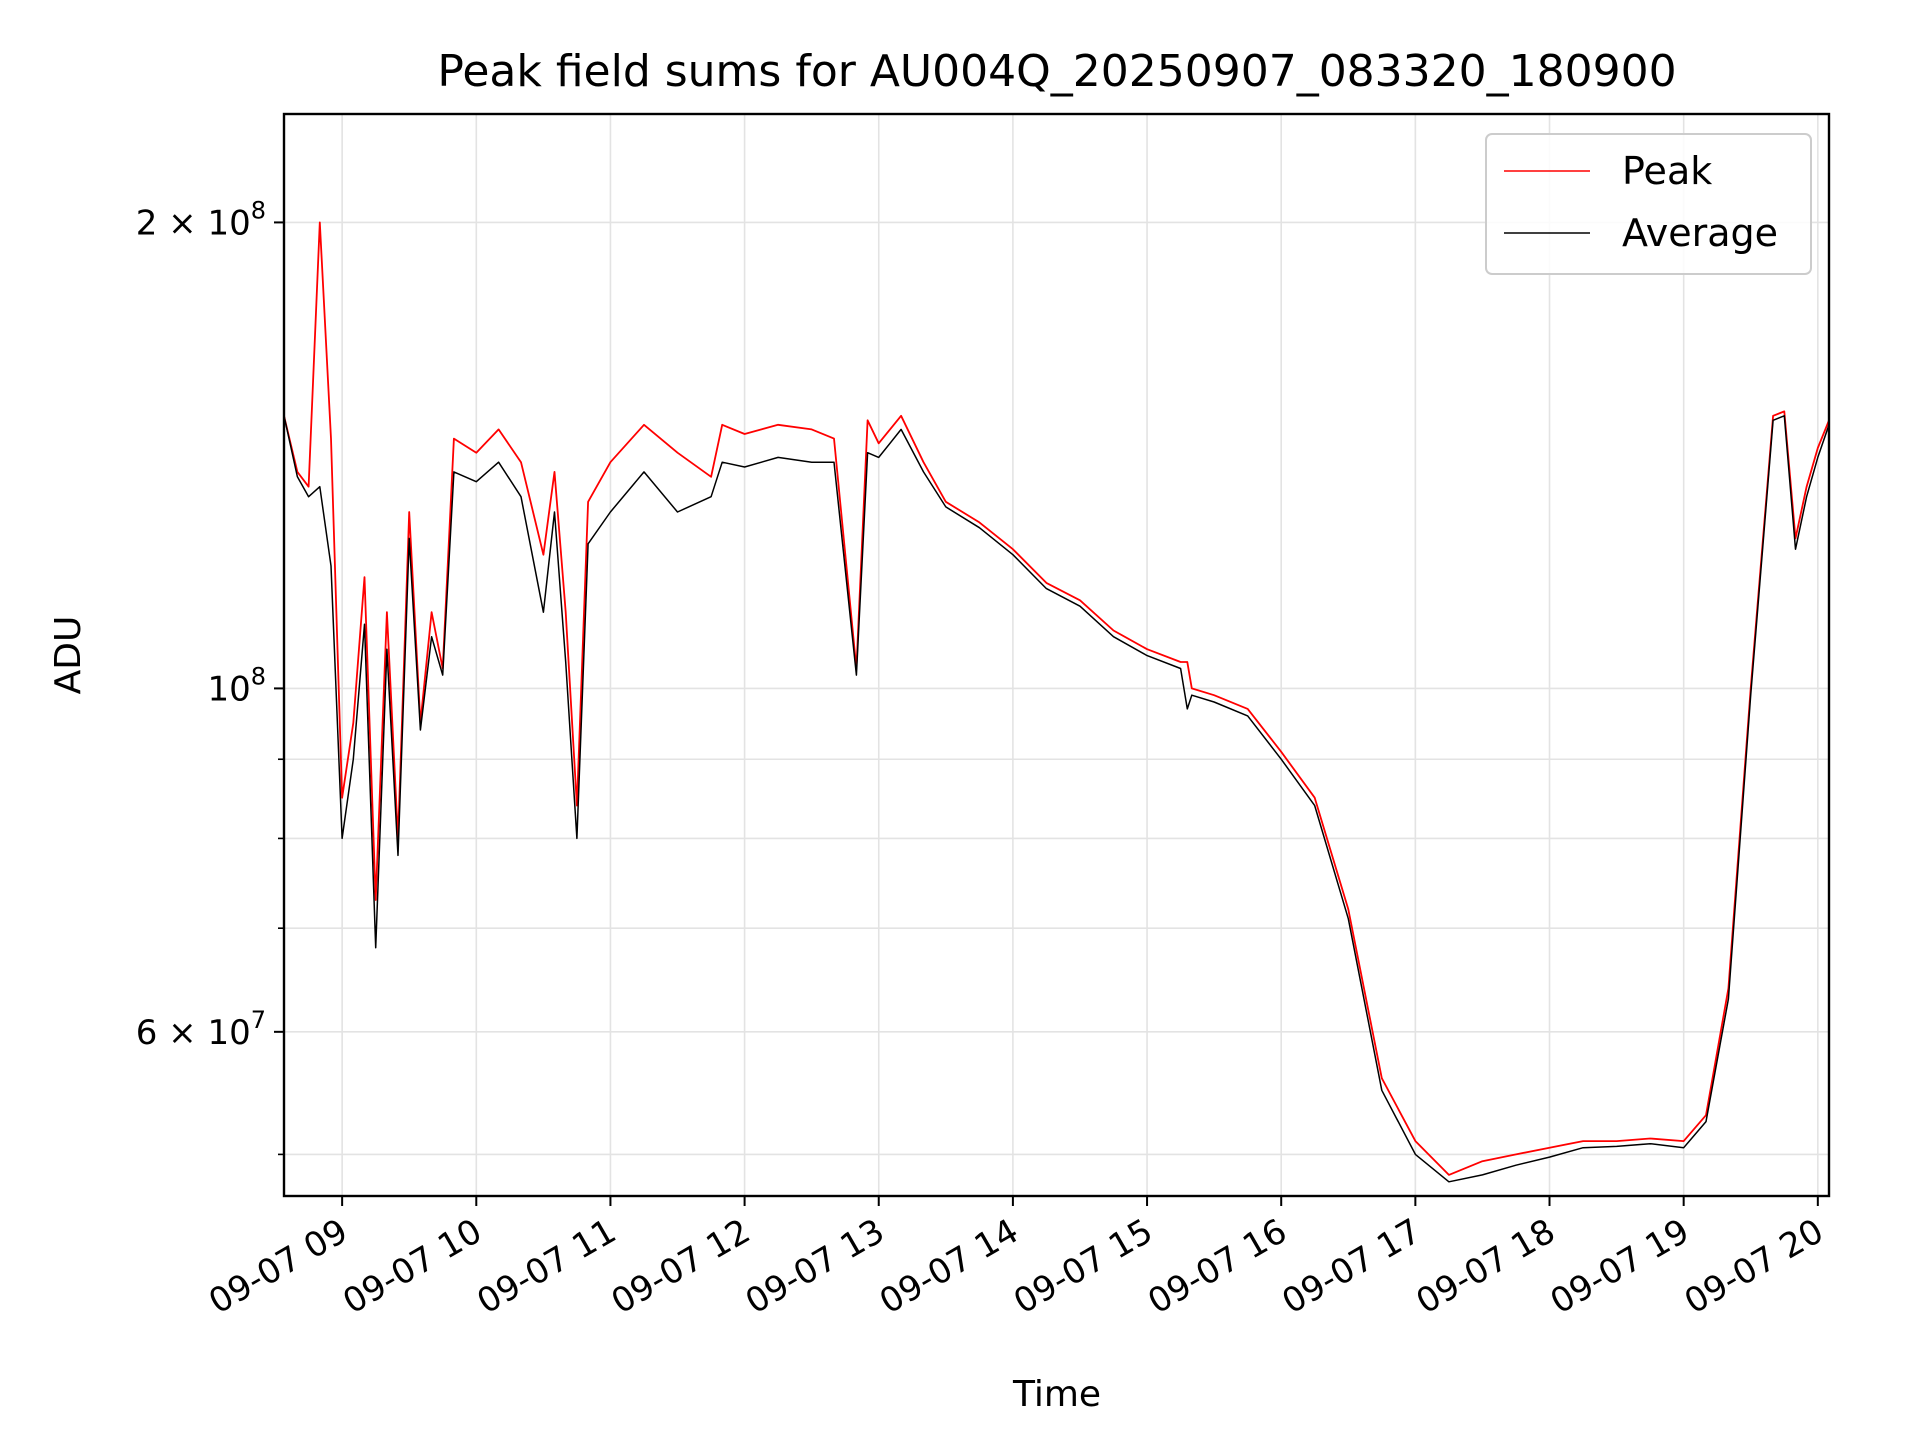  Describe the element at coordinates (201, 219) in the screenshot. I see `y-tick-label: 2 × 108` at that location.